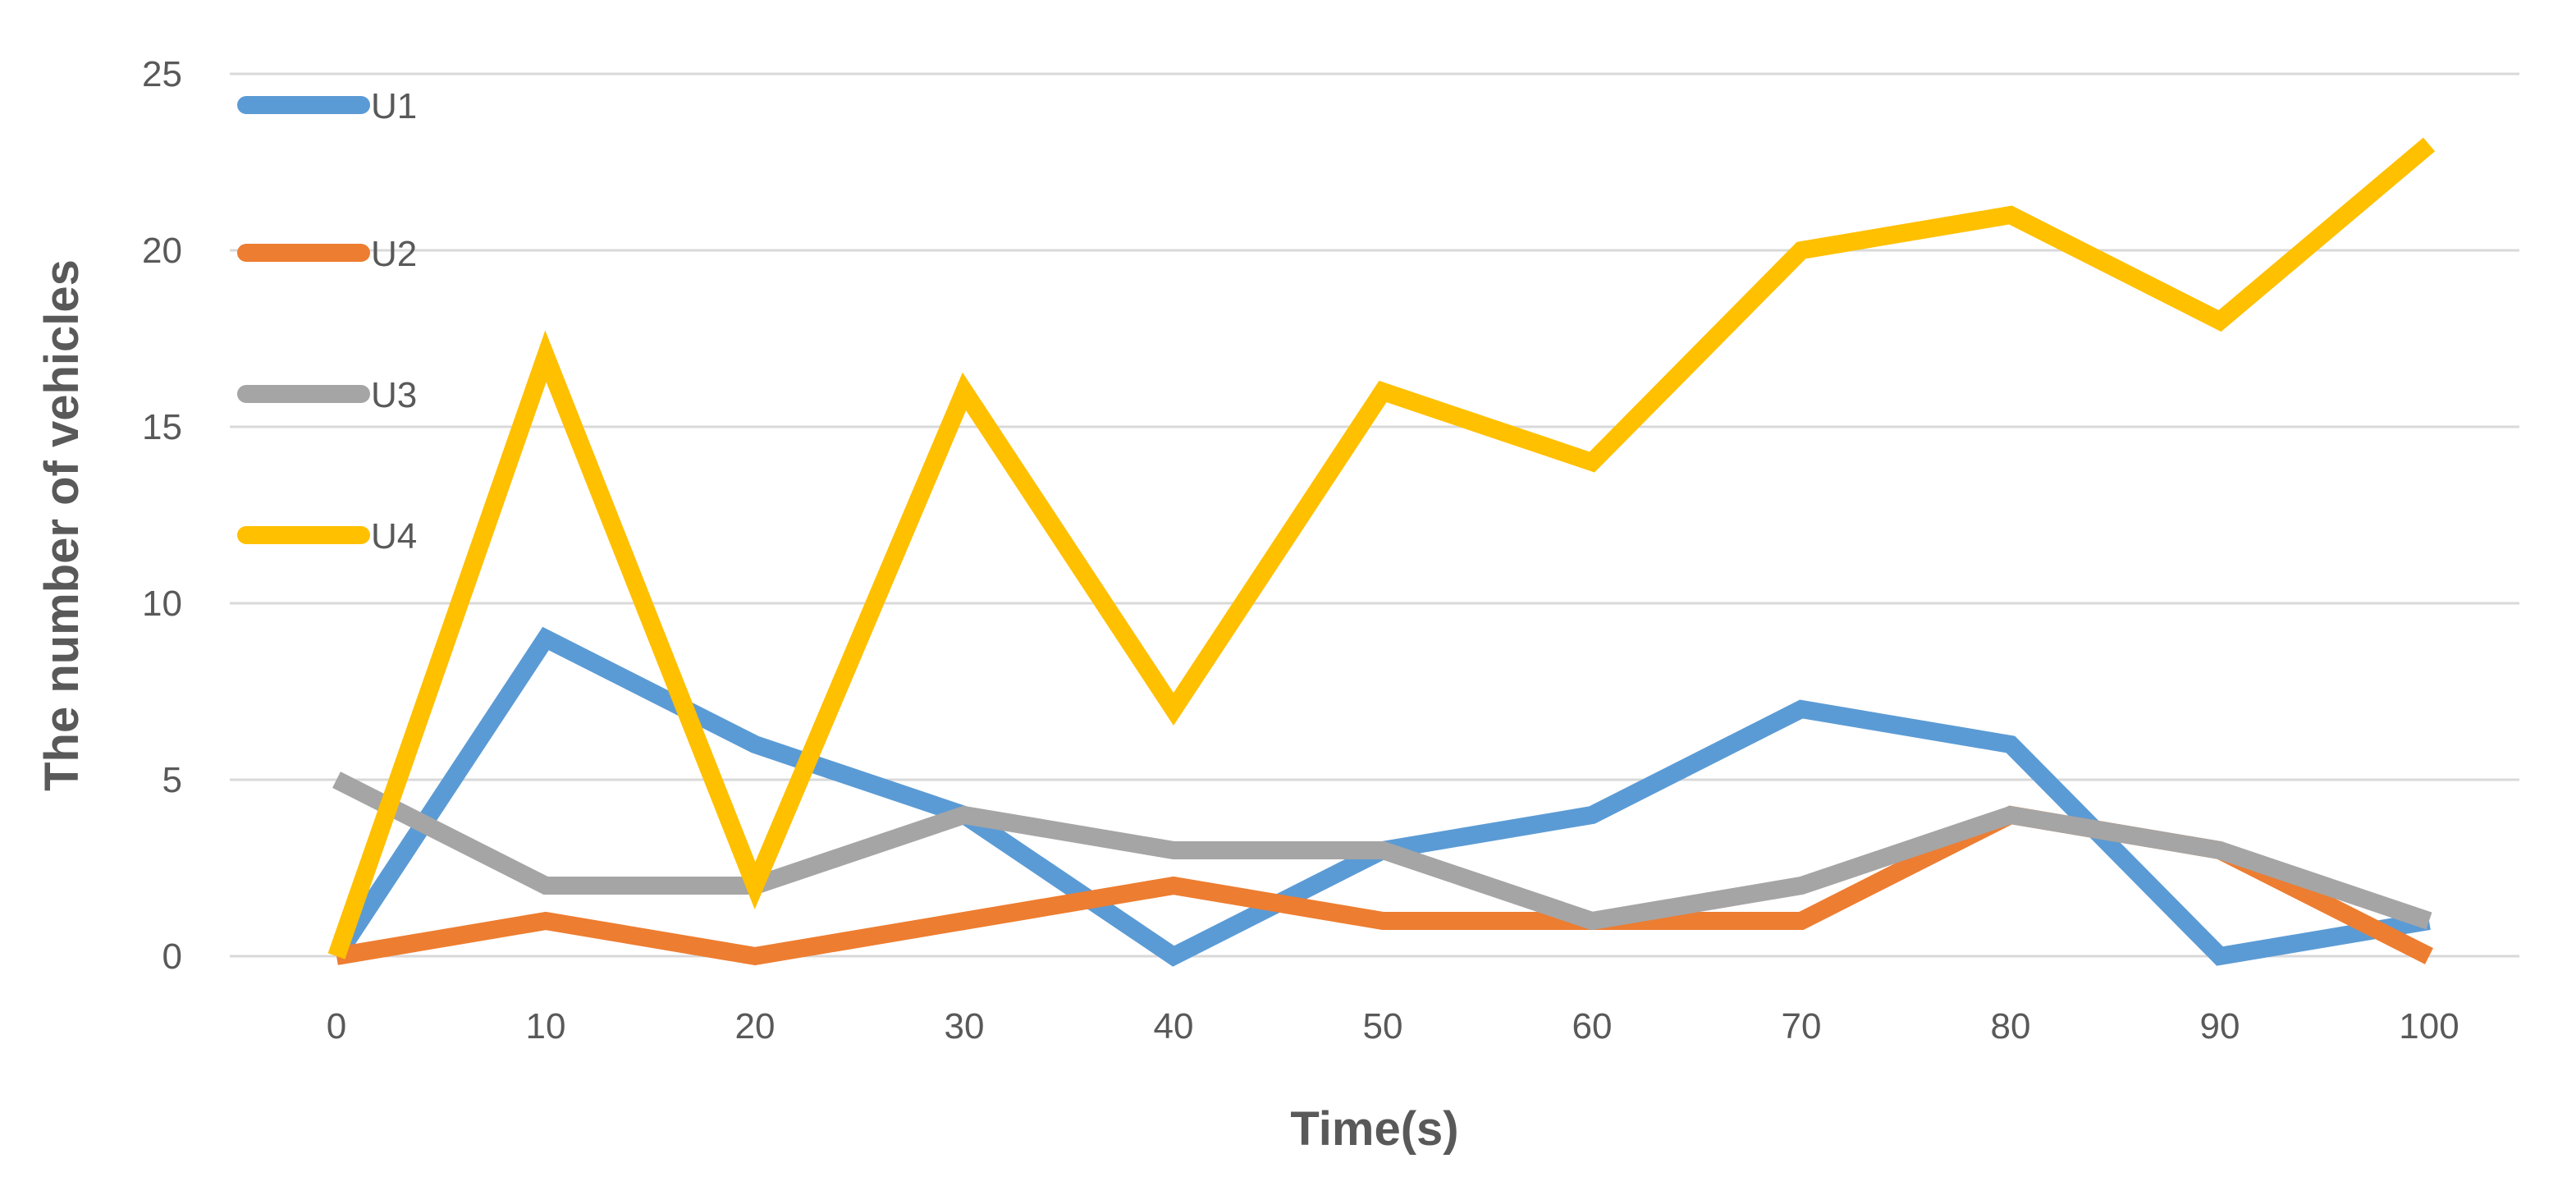 Image resolution: width=2576 pixels, height=1186 pixels. I want to click on series-line-u3, so click(1382, 852).